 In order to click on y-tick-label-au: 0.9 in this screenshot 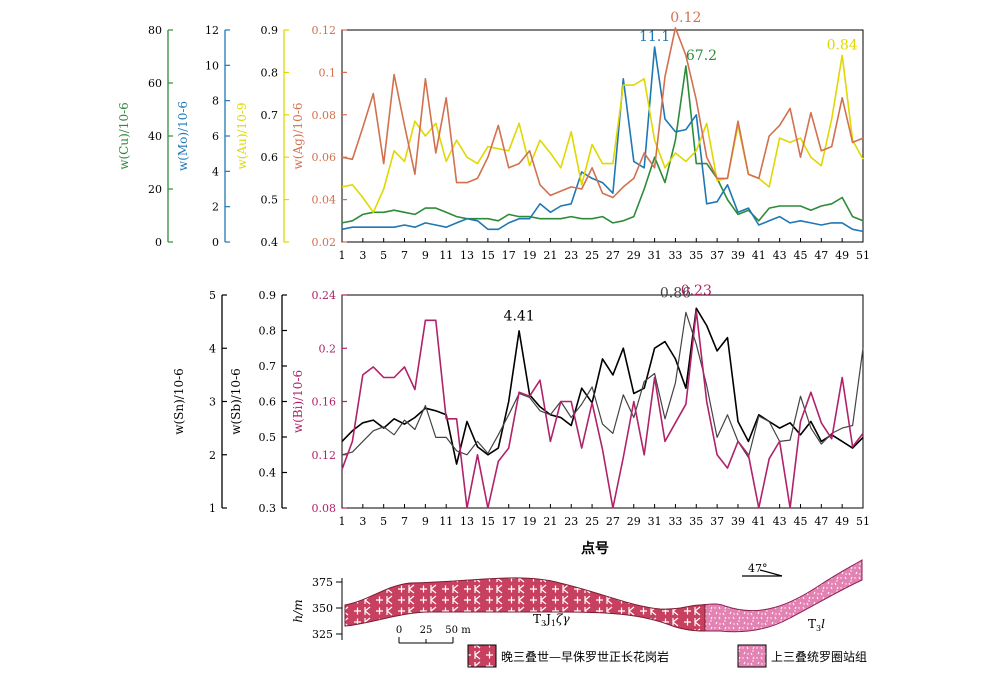, I will do `click(270, 30)`.